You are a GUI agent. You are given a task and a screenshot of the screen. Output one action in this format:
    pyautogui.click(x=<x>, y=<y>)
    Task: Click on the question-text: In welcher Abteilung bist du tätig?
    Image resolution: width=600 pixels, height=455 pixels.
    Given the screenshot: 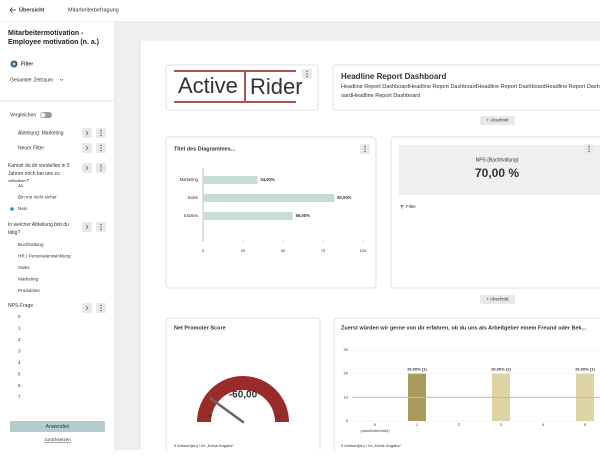 What is the action you would take?
    pyautogui.click(x=38, y=229)
    